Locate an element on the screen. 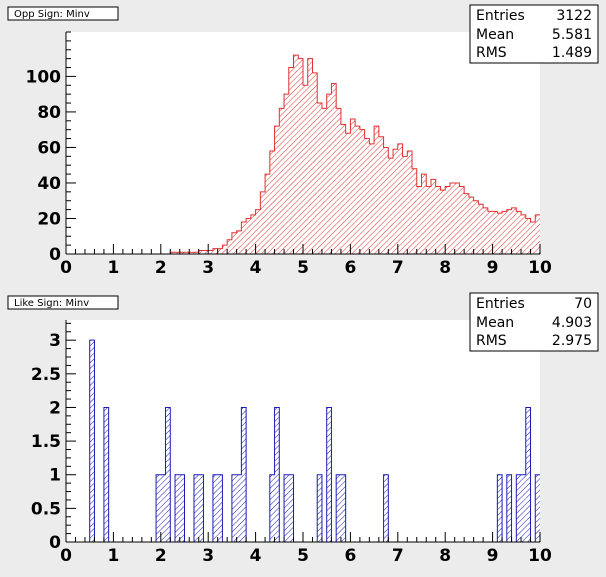 Image resolution: width=606 pixels, height=577 pixels. stats-mean-label-opp: Mean is located at coordinates (495, 35).